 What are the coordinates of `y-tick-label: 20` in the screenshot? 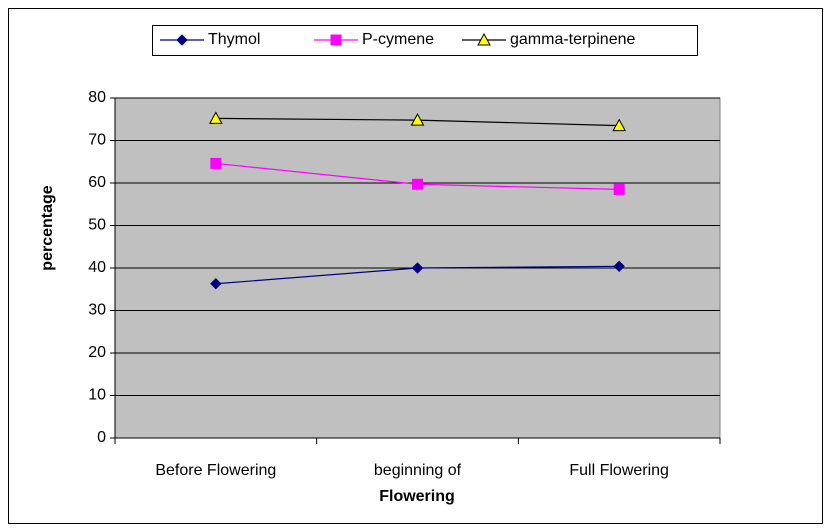 It's located at (97, 352).